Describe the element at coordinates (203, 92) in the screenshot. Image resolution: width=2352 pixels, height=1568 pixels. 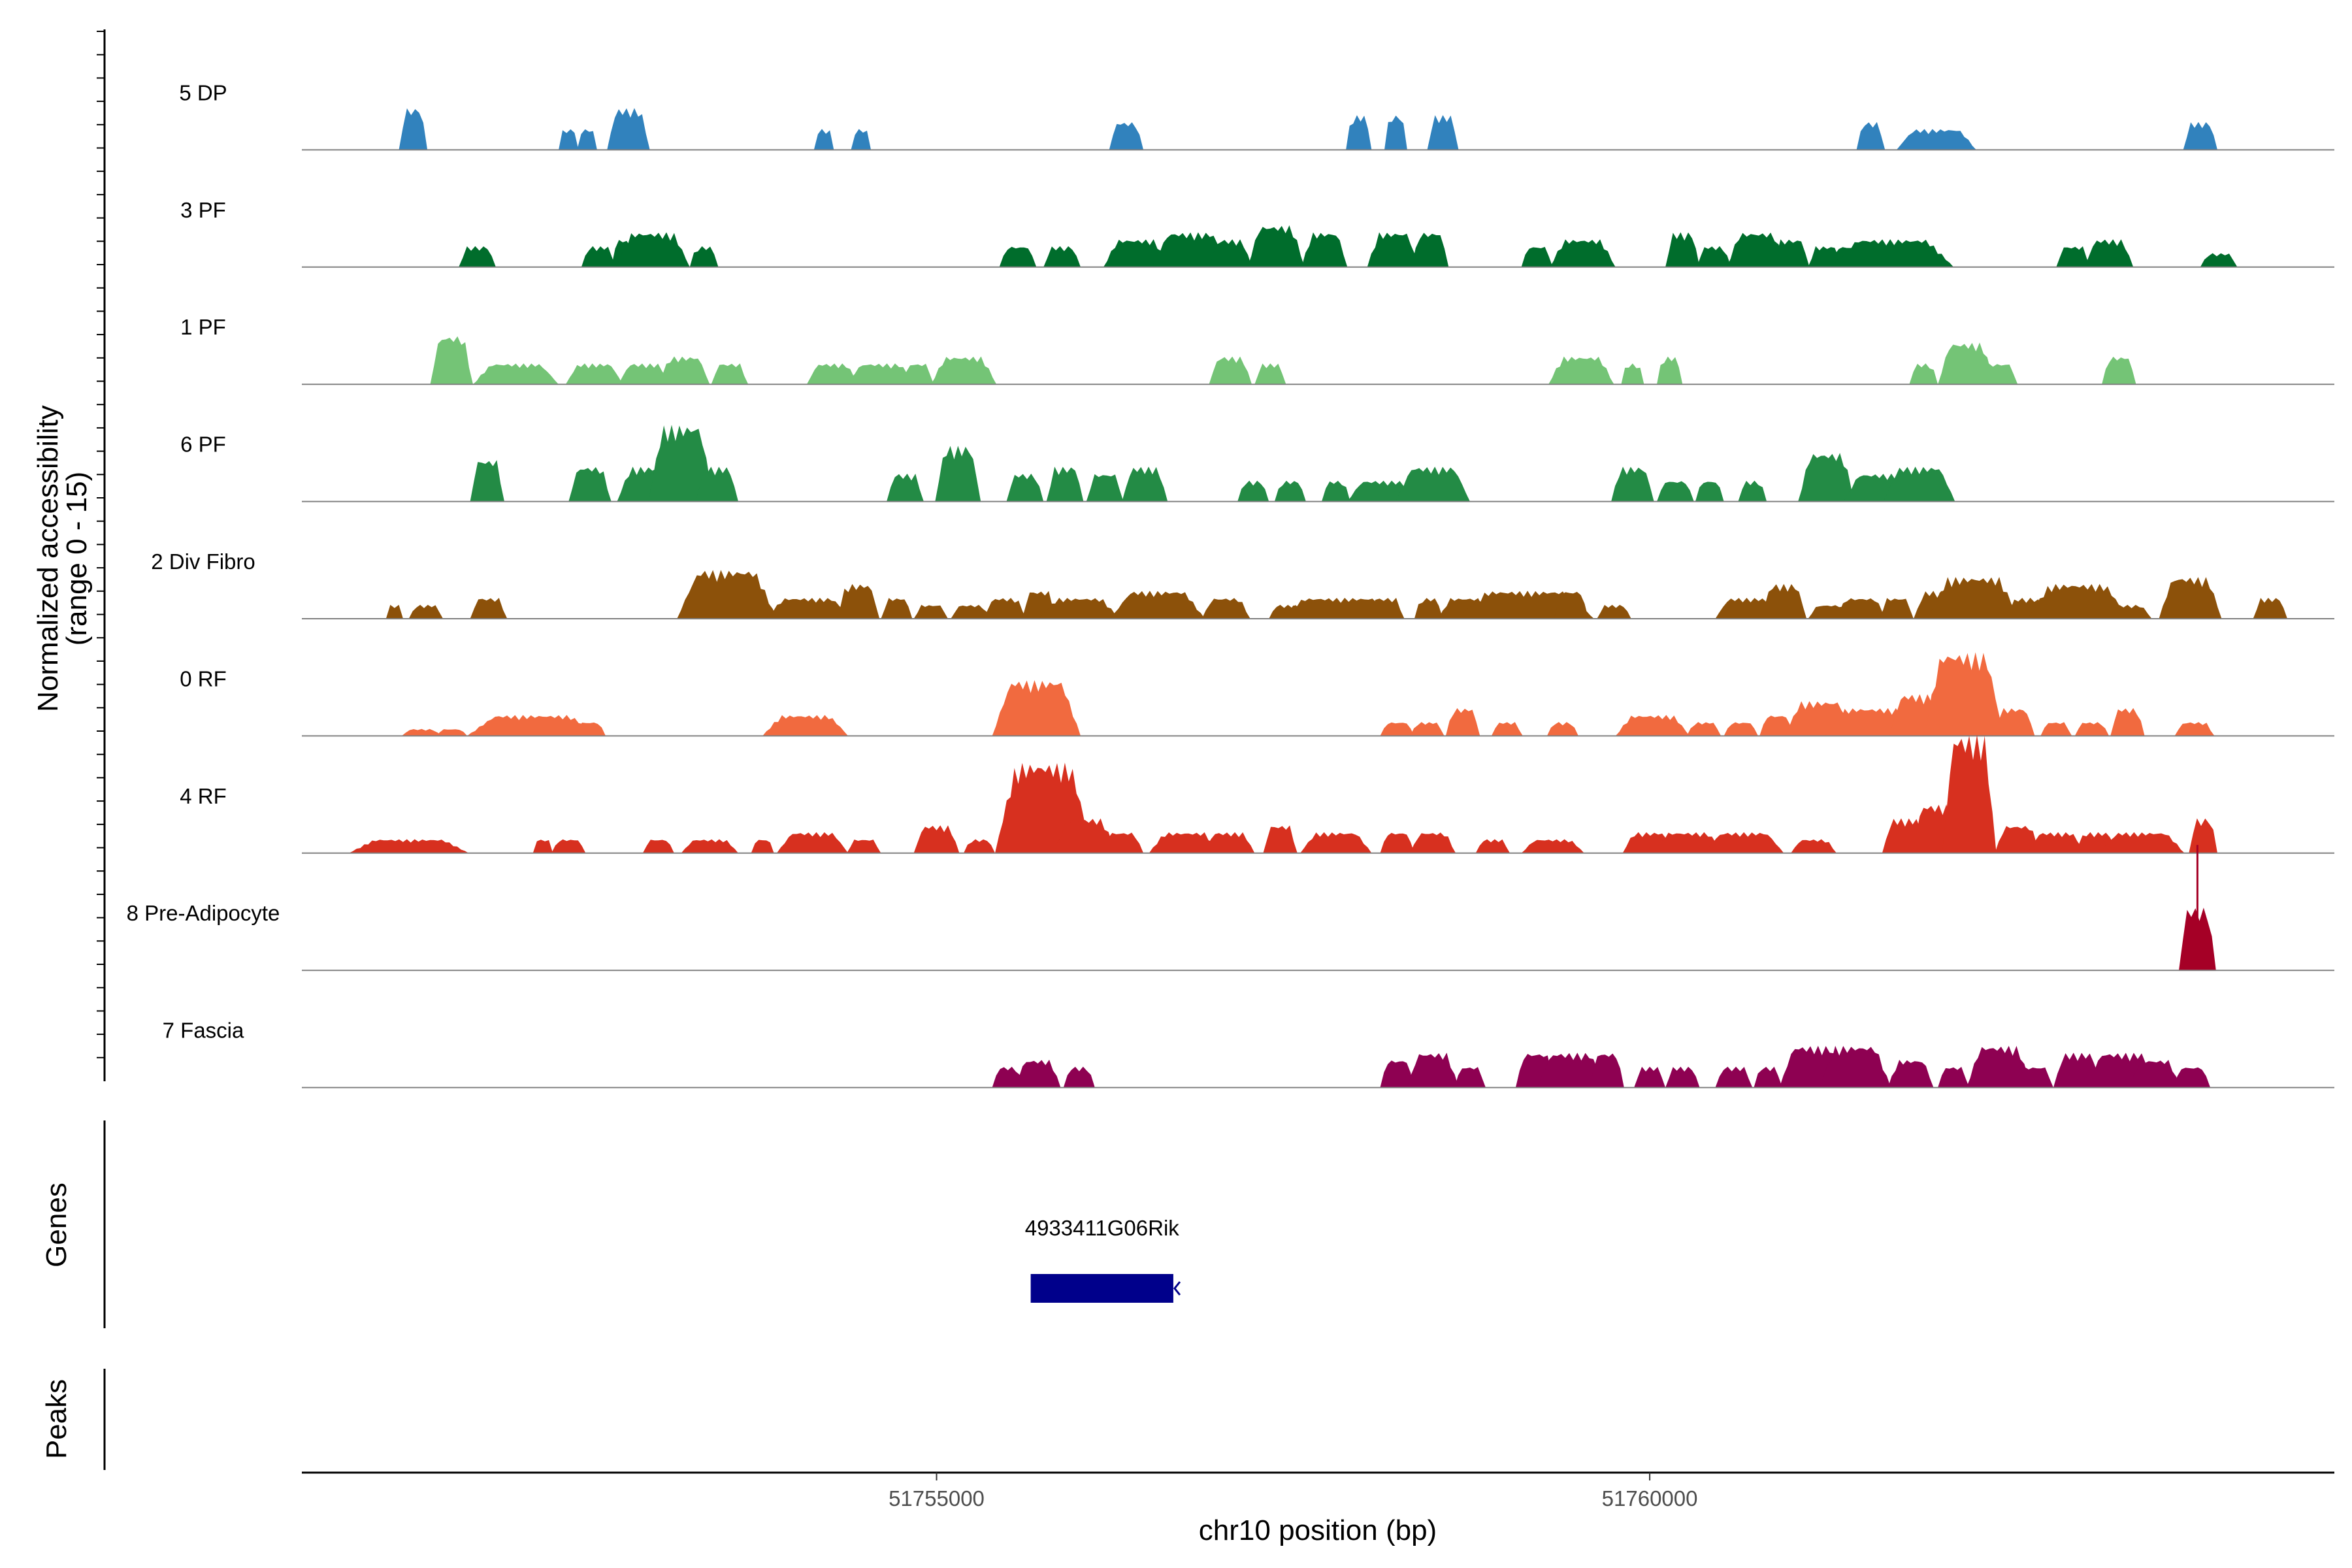
I see `track-label: 5 DP` at that location.